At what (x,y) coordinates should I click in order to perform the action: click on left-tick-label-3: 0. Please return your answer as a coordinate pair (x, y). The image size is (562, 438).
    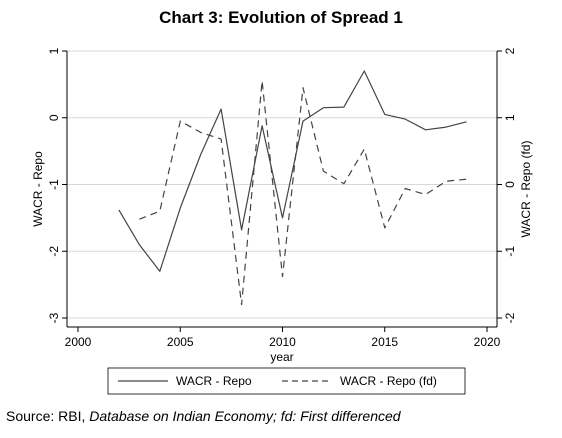
    Looking at the image, I should click on (54, 117).